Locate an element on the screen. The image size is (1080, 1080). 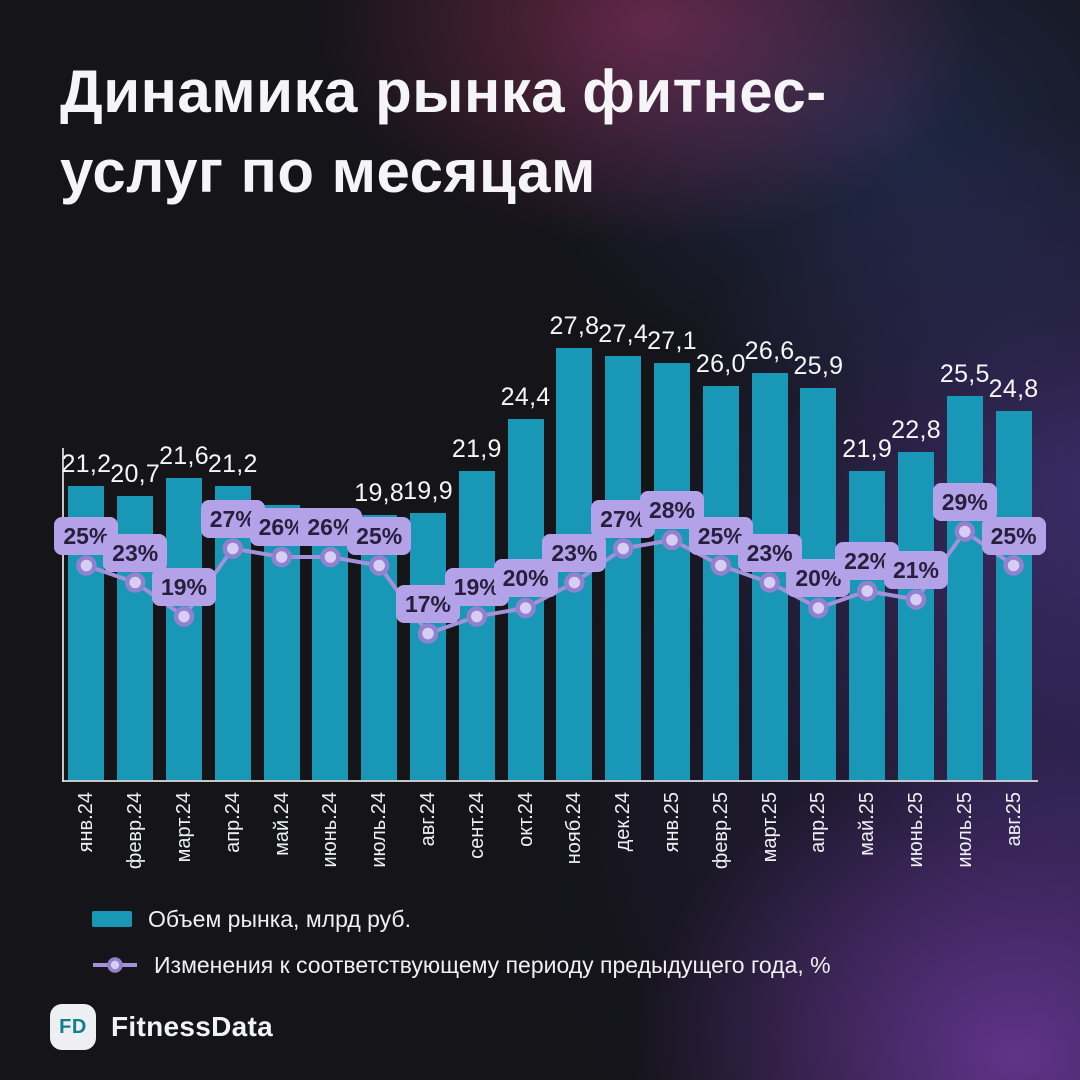
bar-value-label: 21,6 is located at coordinates (184, 455).